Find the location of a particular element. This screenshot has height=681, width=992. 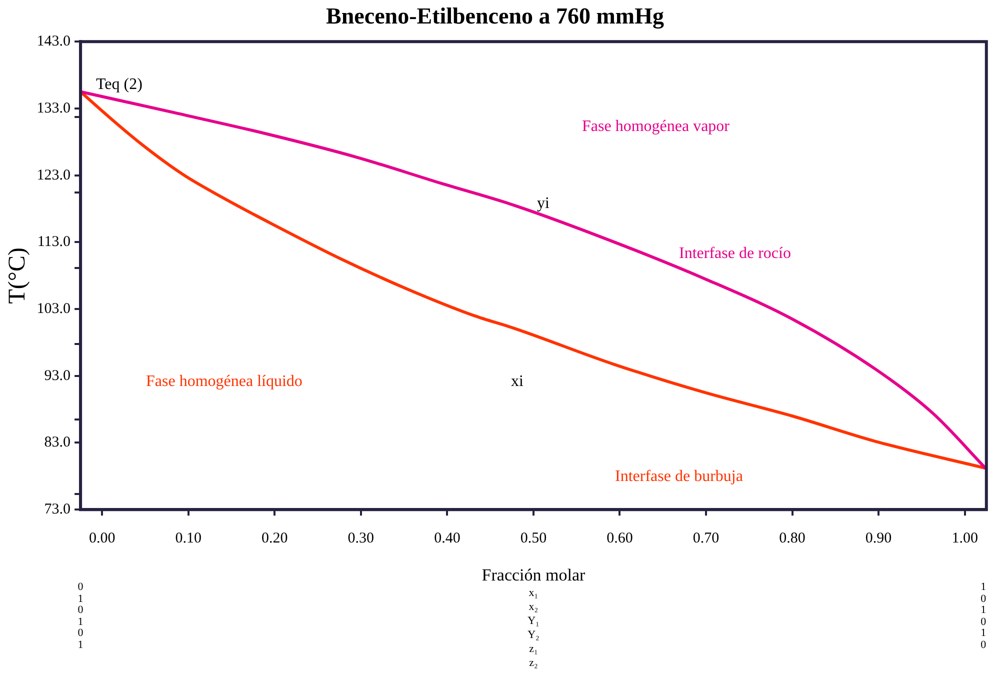

y-tick-label: 103.0 is located at coordinates (53, 308).